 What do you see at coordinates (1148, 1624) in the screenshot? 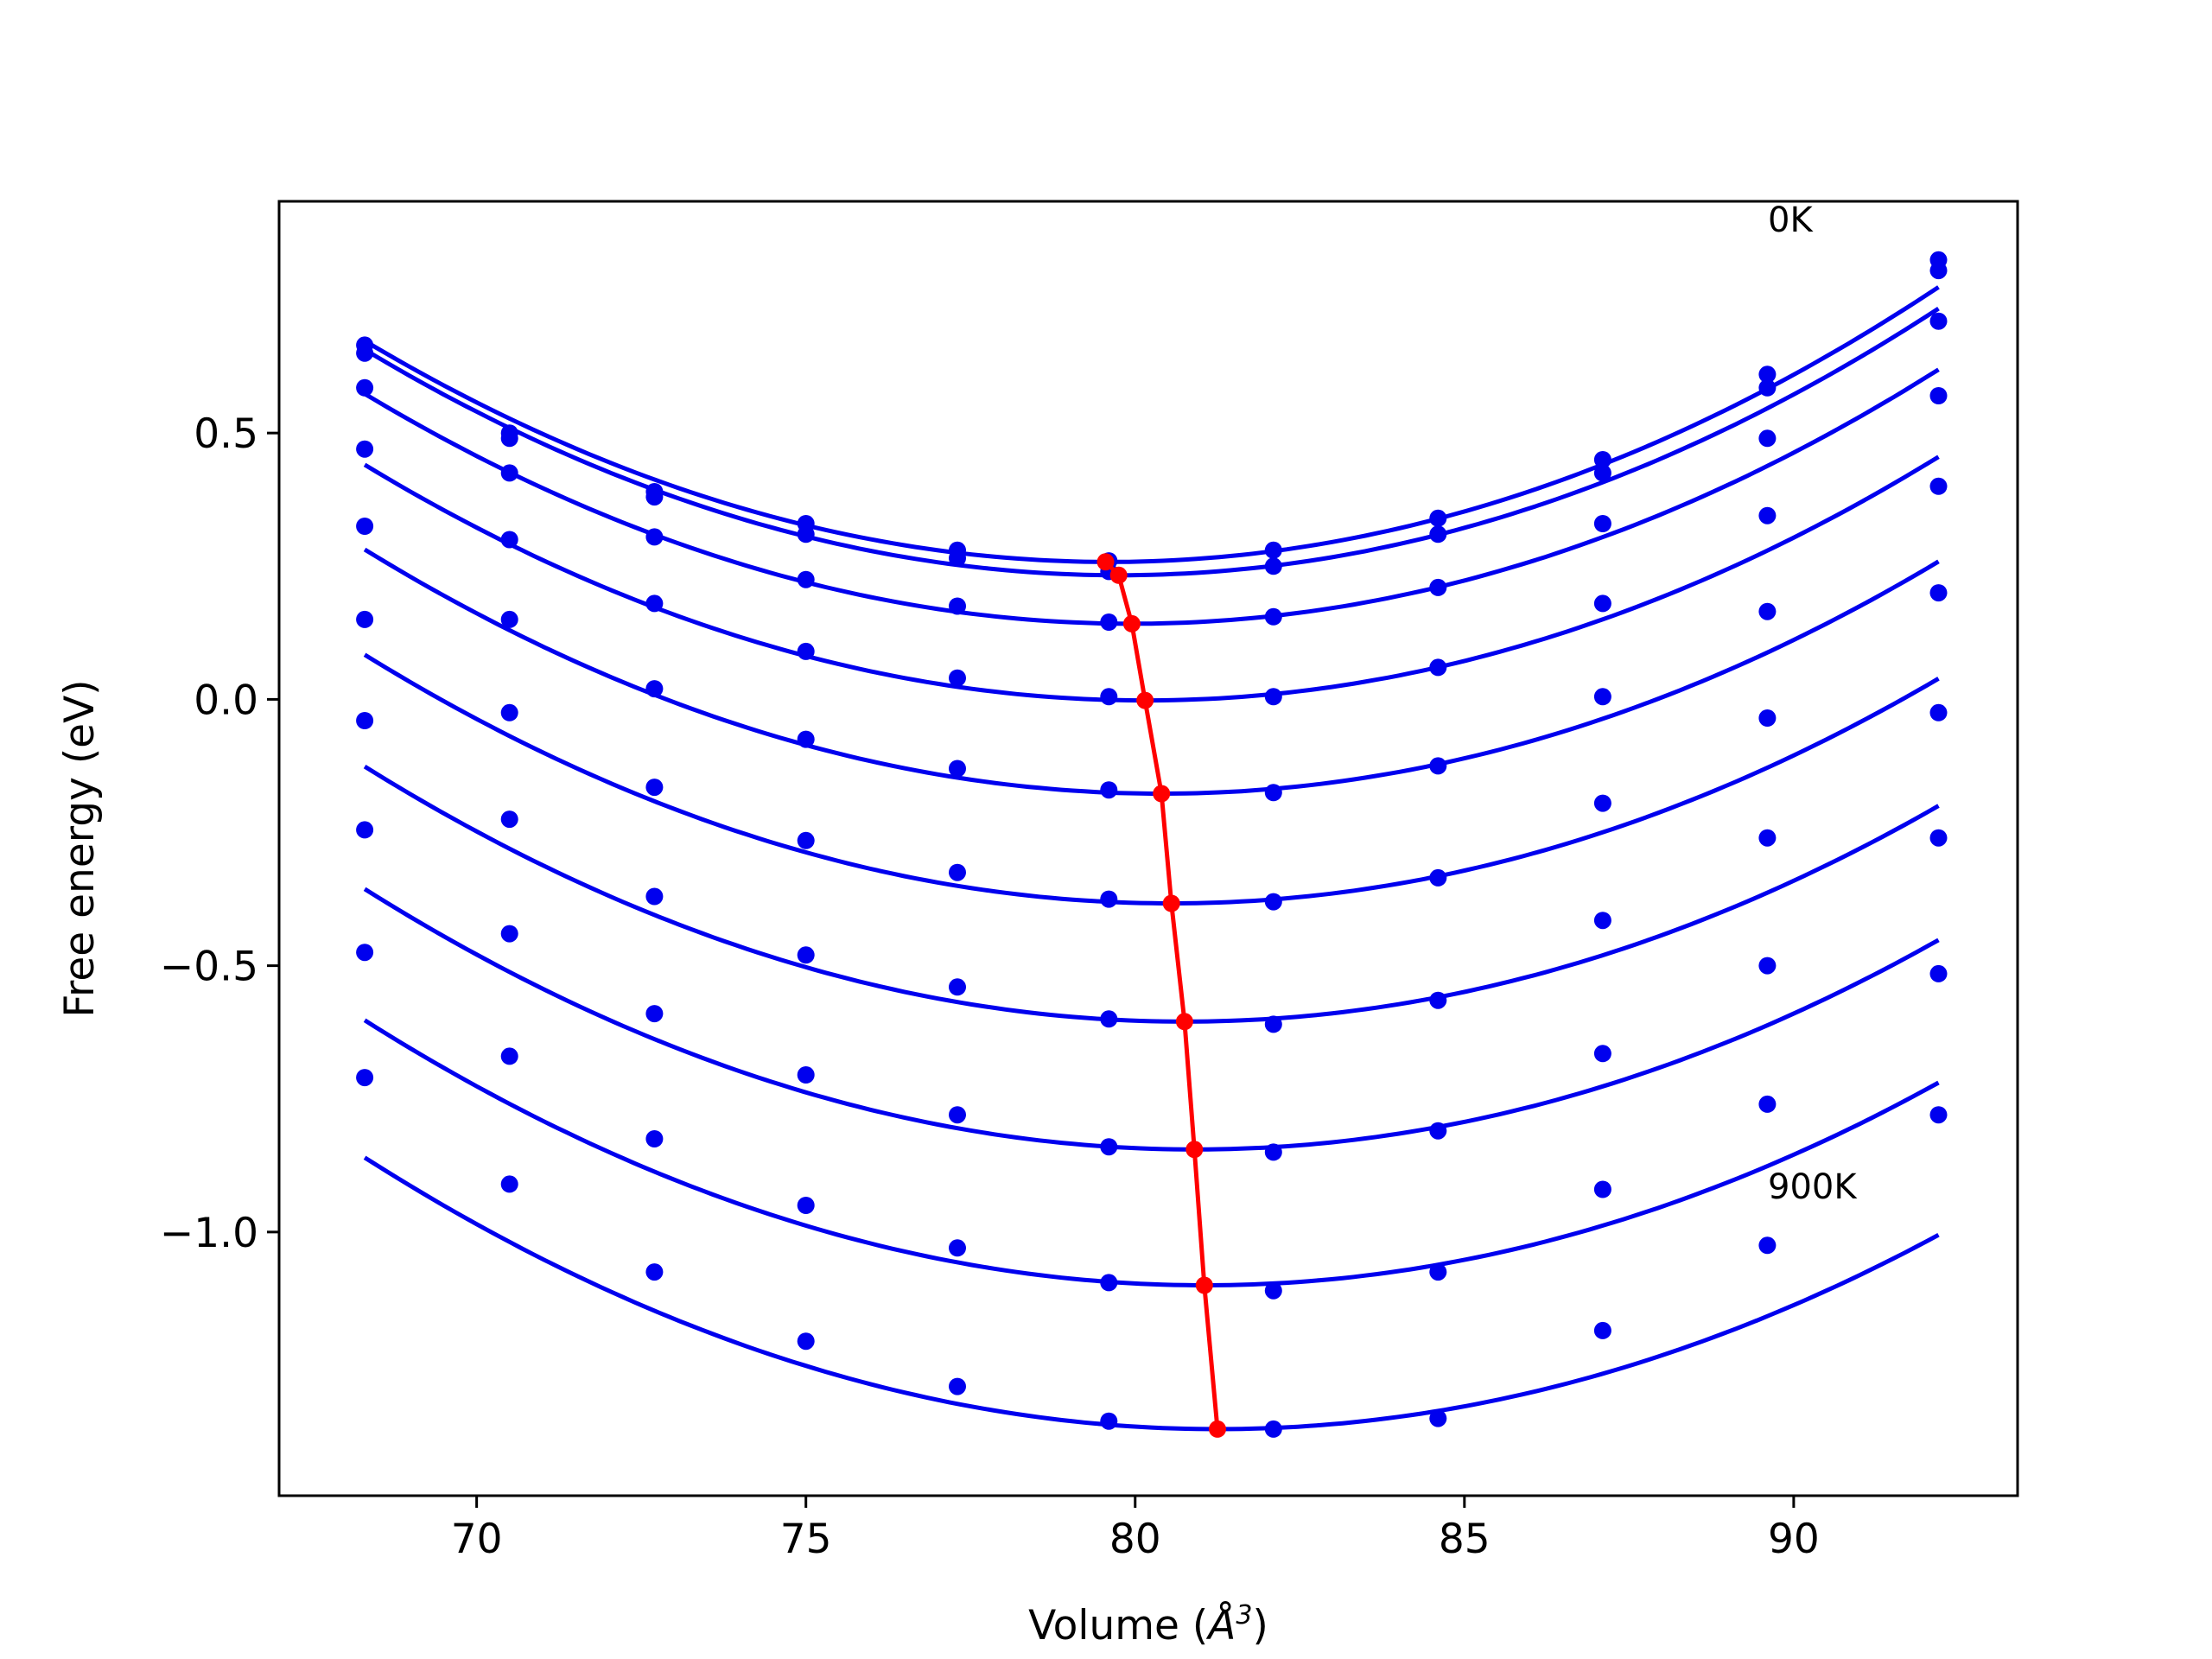
I see `x-axis-label: Volume (Å3)` at bounding box center [1148, 1624].